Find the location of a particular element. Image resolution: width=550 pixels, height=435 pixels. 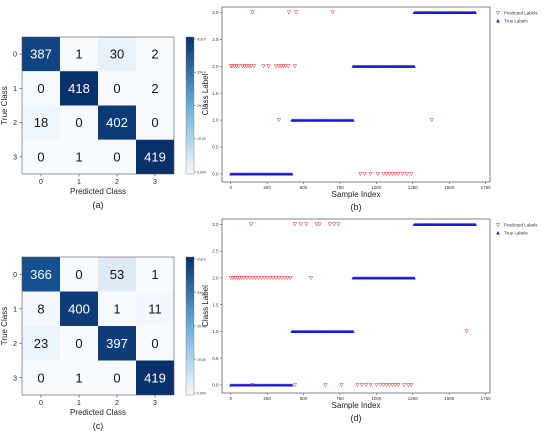

cell-value-1-2: 0 is located at coordinates (116, 88).